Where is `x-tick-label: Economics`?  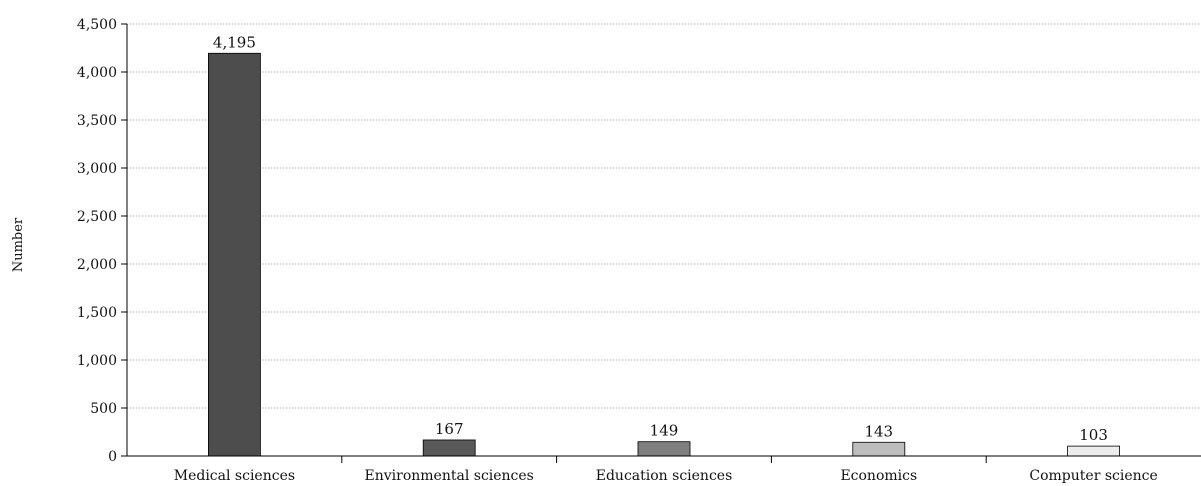
x-tick-label: Economics is located at coordinates (878, 476).